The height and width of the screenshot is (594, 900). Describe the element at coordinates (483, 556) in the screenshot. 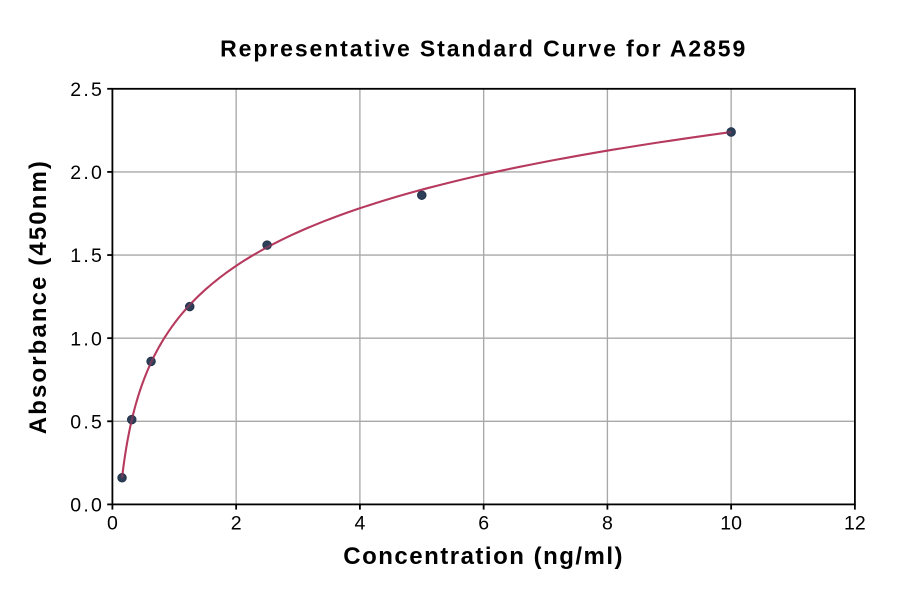

I see `svg-text: Concentration (ng/ml)` at that location.